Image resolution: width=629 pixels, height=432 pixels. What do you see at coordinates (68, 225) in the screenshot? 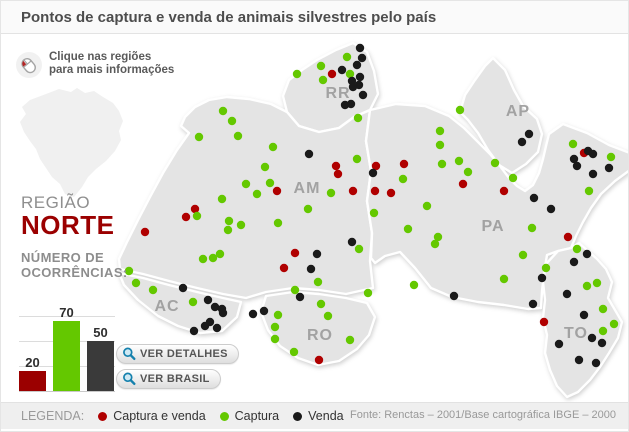
I see `region-name: NORTE` at bounding box center [68, 225].